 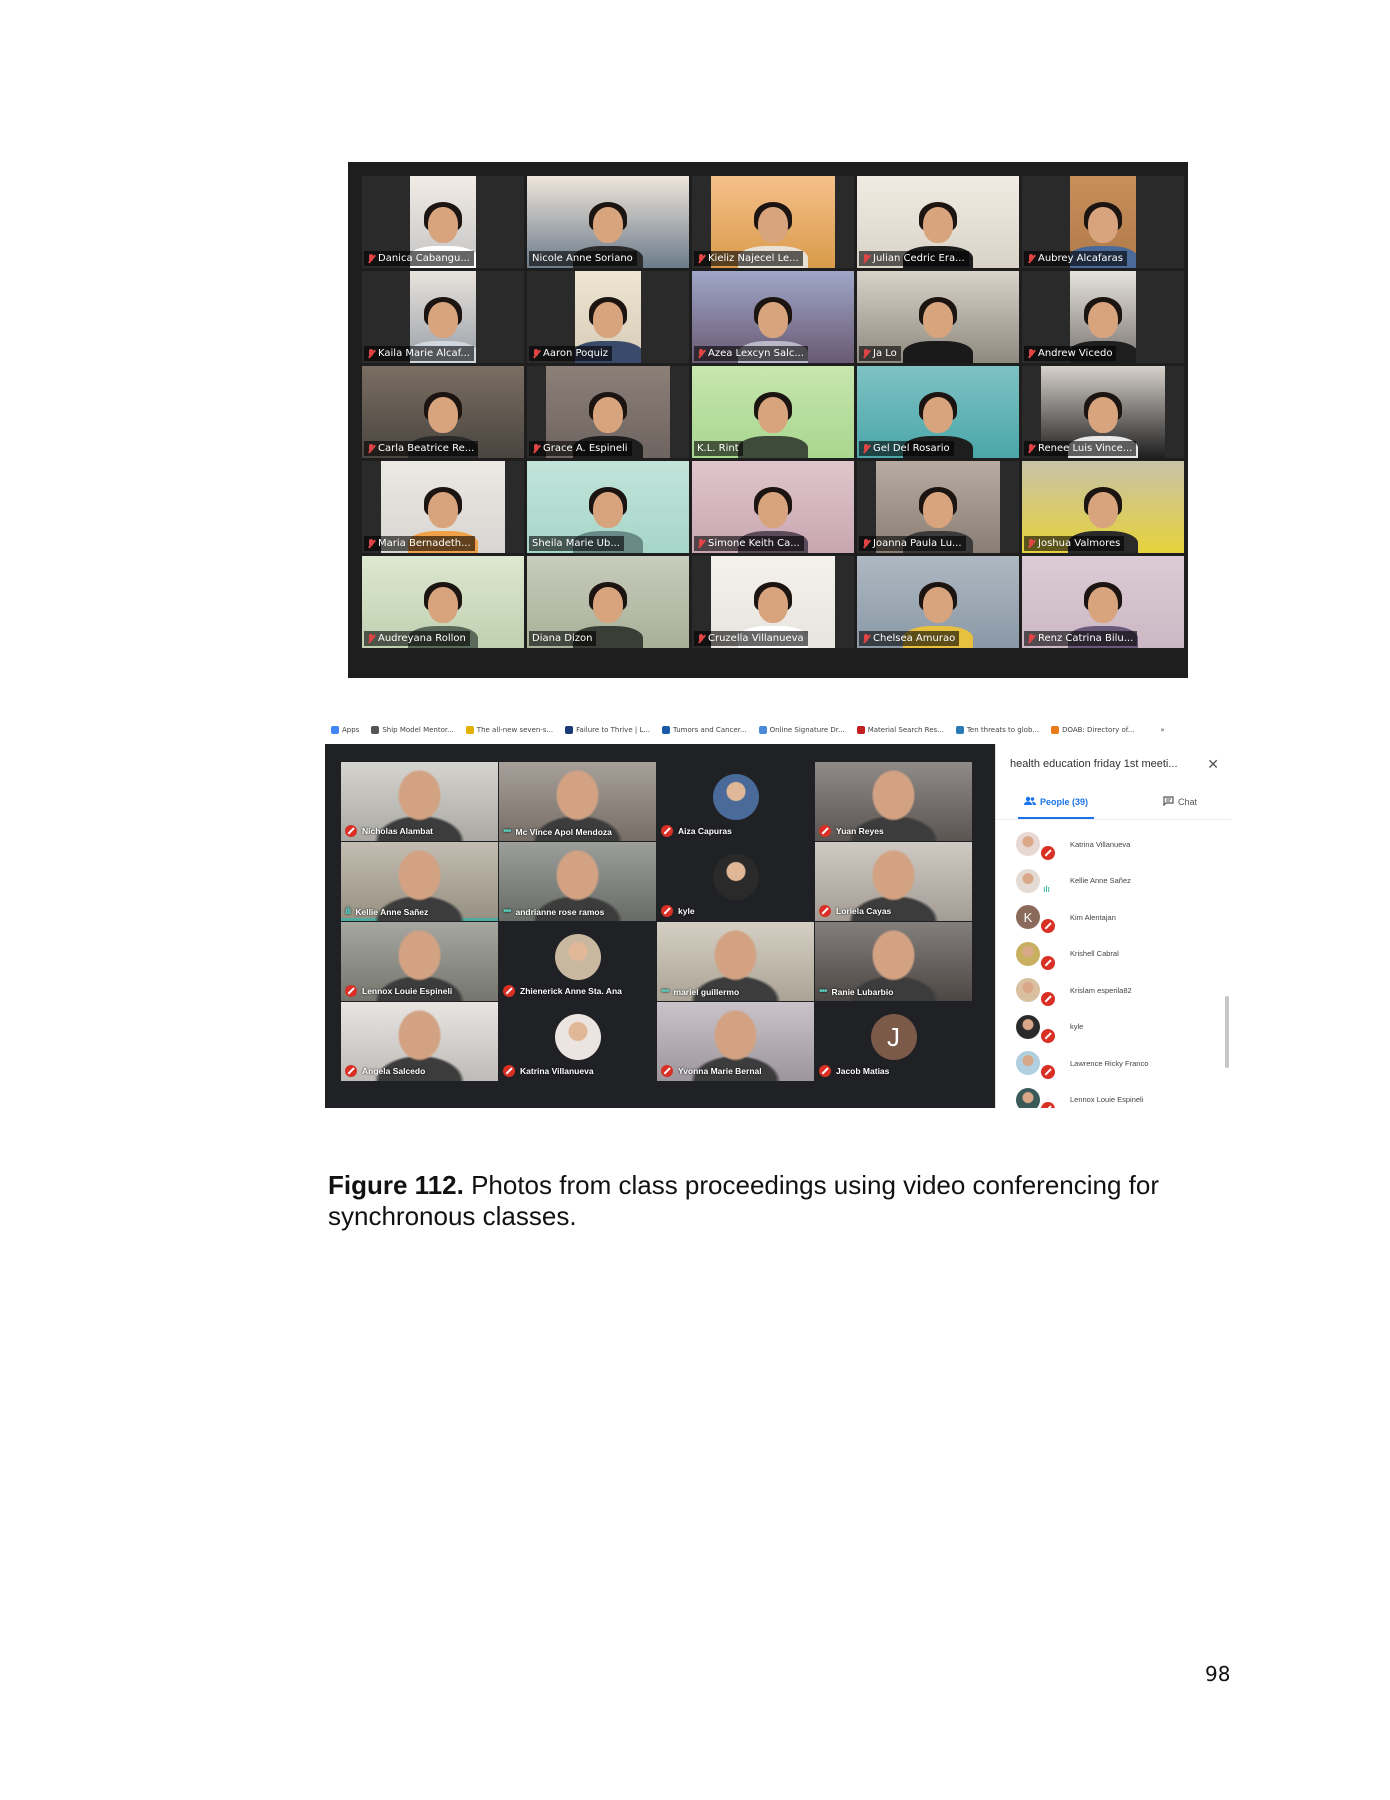 What do you see at coordinates (392, 911) in the screenshot?
I see `participant-name: Kellie Anne Sañez` at bounding box center [392, 911].